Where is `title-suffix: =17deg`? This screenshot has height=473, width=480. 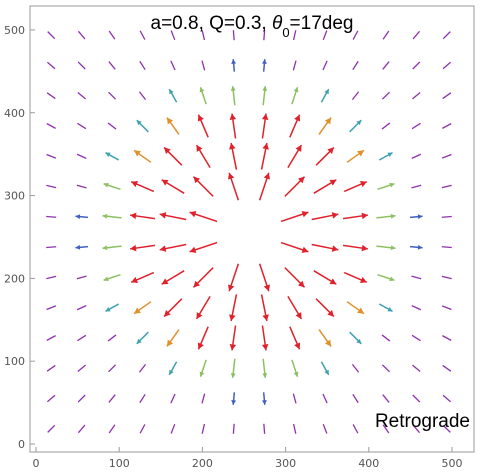
title-suffix: =17deg is located at coordinates (322, 23).